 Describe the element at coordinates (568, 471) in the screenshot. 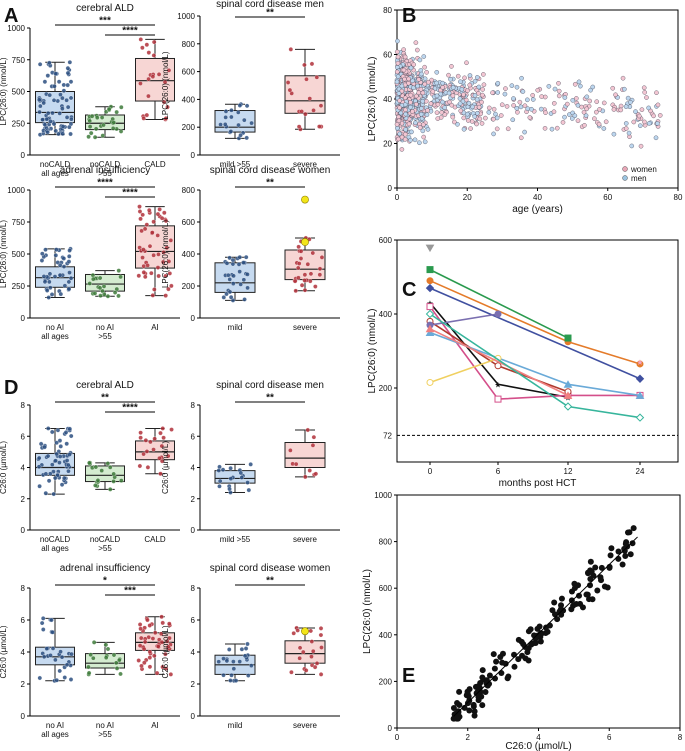

I see `x-tick-label: 12` at that location.